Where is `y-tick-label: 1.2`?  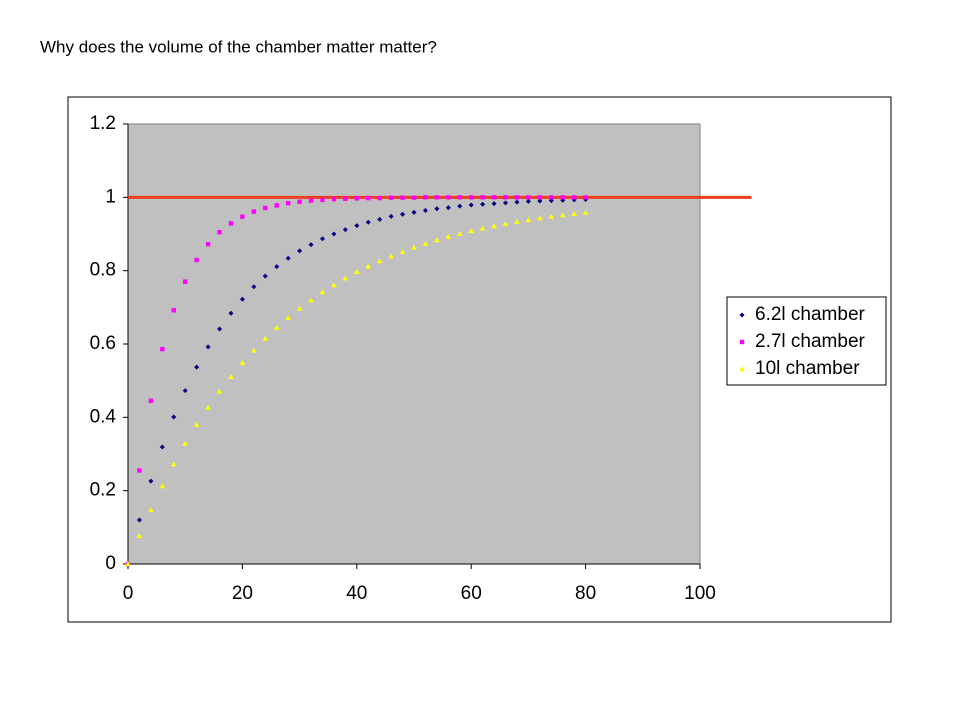 y-tick-label: 1.2 is located at coordinates (103, 123).